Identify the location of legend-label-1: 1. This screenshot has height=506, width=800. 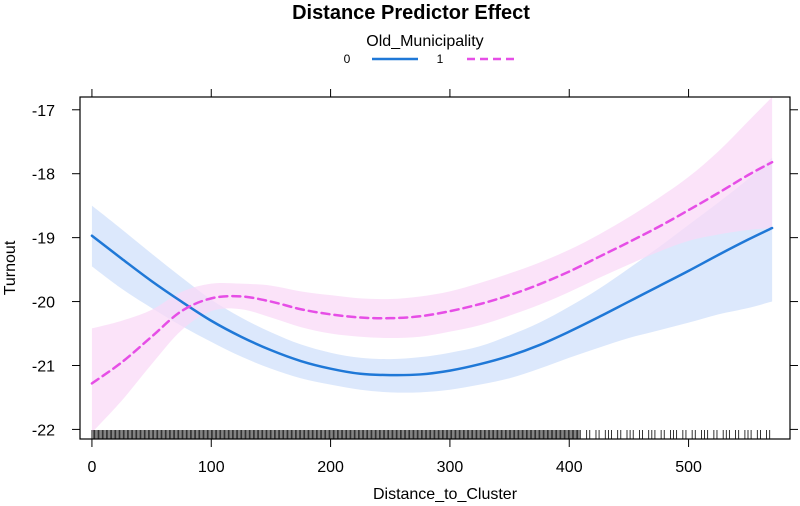
(440, 59).